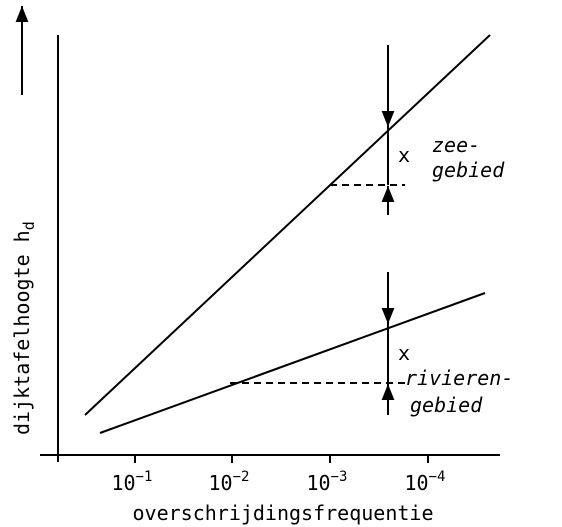  I want to click on x-axis-label: overschrijdingsfrequentie, so click(282, 513).